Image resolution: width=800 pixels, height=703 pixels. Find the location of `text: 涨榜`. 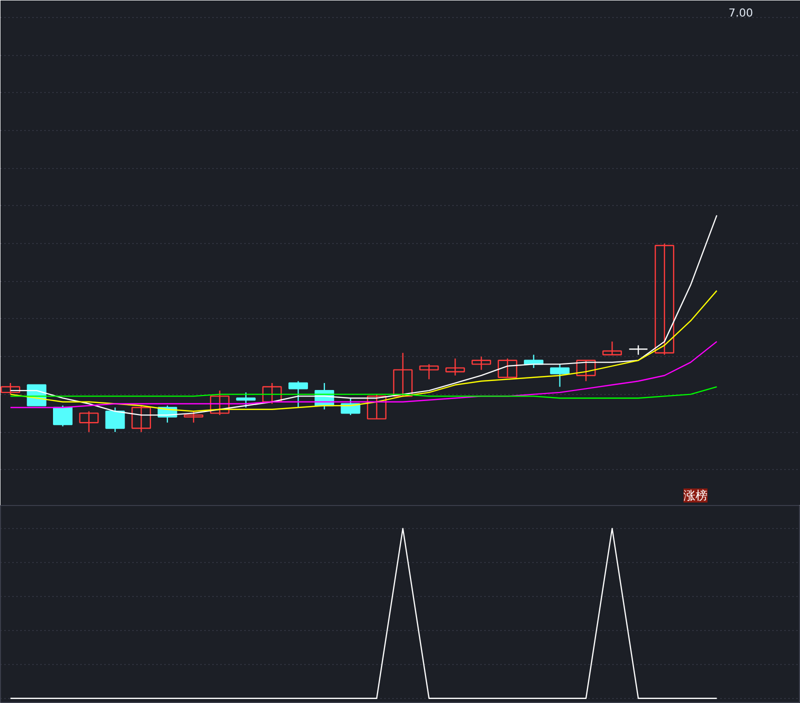

text: 涨榜 is located at coordinates (696, 495).